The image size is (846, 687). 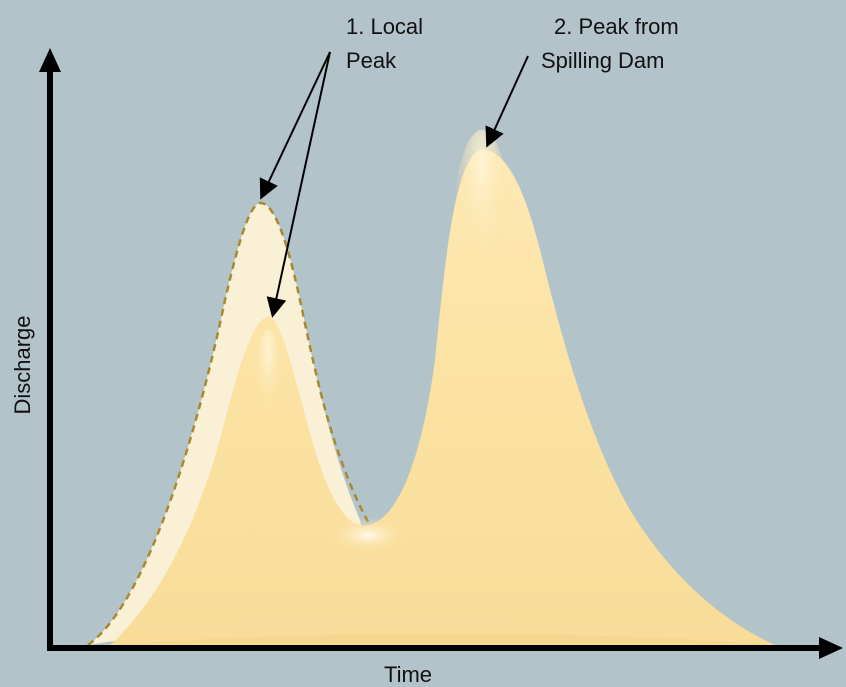 What do you see at coordinates (368, 535) in the screenshot?
I see `valley-highlight` at bounding box center [368, 535].